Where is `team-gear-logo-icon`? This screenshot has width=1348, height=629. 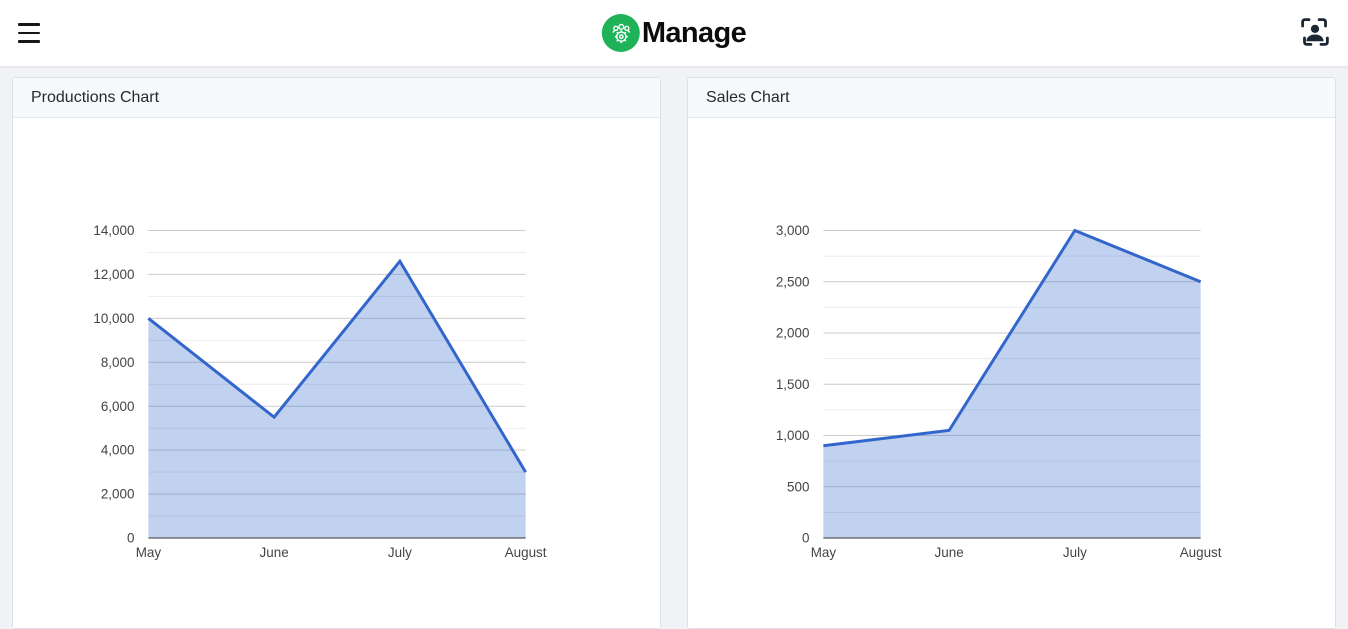
team-gear-logo-icon is located at coordinates (620, 33).